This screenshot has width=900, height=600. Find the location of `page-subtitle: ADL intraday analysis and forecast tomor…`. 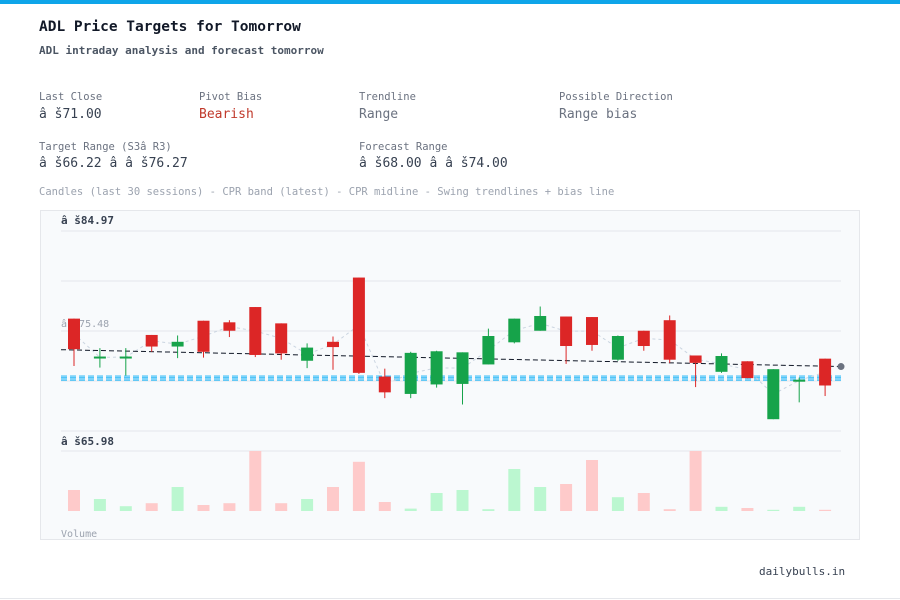

page-subtitle: ADL intraday analysis and forecast tomor… is located at coordinates (181, 50).